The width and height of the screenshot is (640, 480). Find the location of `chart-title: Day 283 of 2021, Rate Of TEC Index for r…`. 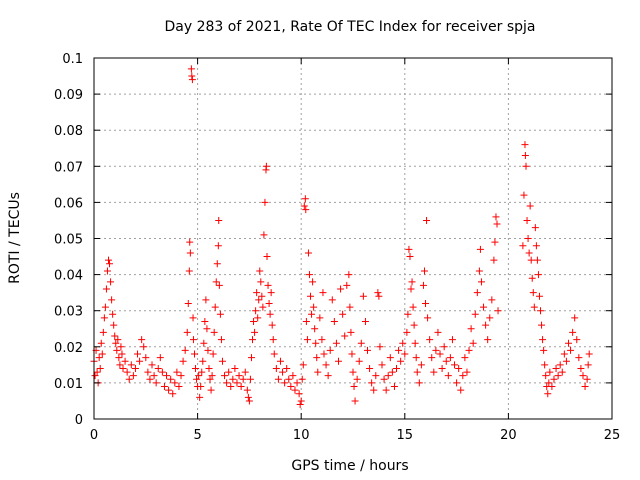

chart-title: Day 283 of 2021, Rate Of TEC Index for r… is located at coordinates (349, 27).